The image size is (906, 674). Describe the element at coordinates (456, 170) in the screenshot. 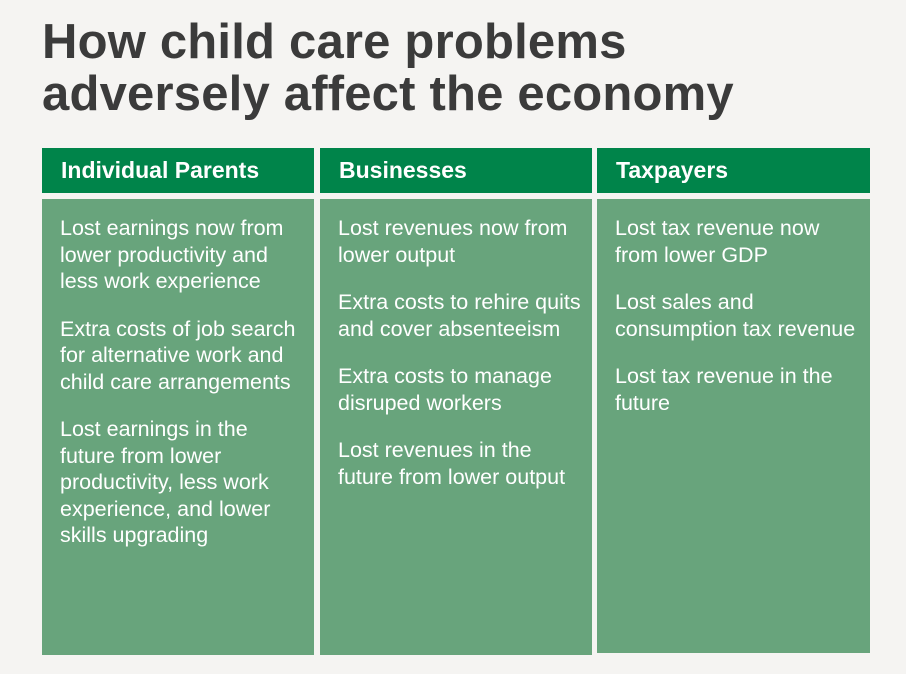

I see `column-header-businesses: Businesses` at that location.